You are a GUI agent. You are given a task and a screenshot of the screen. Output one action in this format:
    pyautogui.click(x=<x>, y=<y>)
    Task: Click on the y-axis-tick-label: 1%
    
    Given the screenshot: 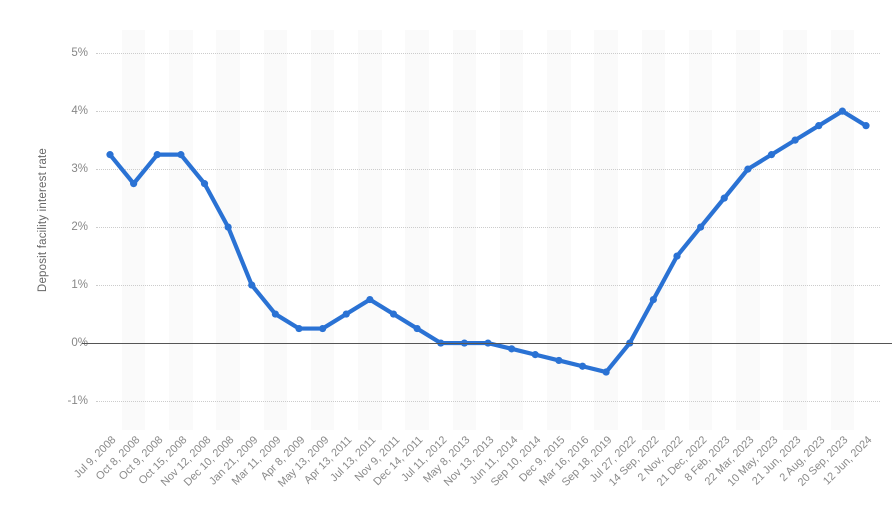 What is the action you would take?
    pyautogui.click(x=79, y=285)
    